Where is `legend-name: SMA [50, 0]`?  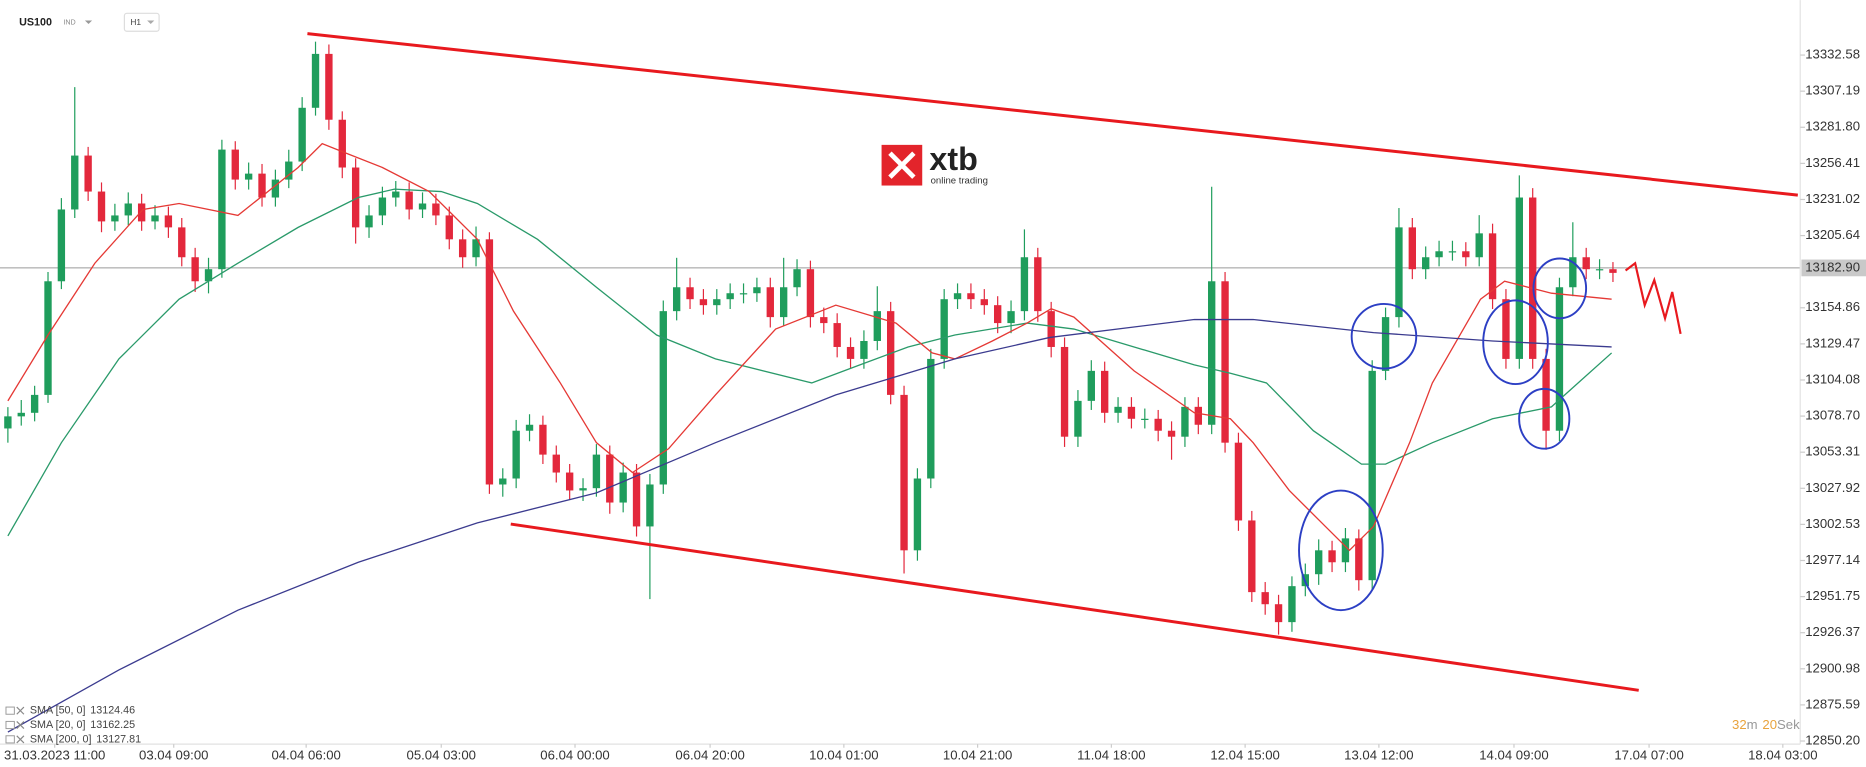
legend-name: SMA [50, 0] is located at coordinates (58, 710).